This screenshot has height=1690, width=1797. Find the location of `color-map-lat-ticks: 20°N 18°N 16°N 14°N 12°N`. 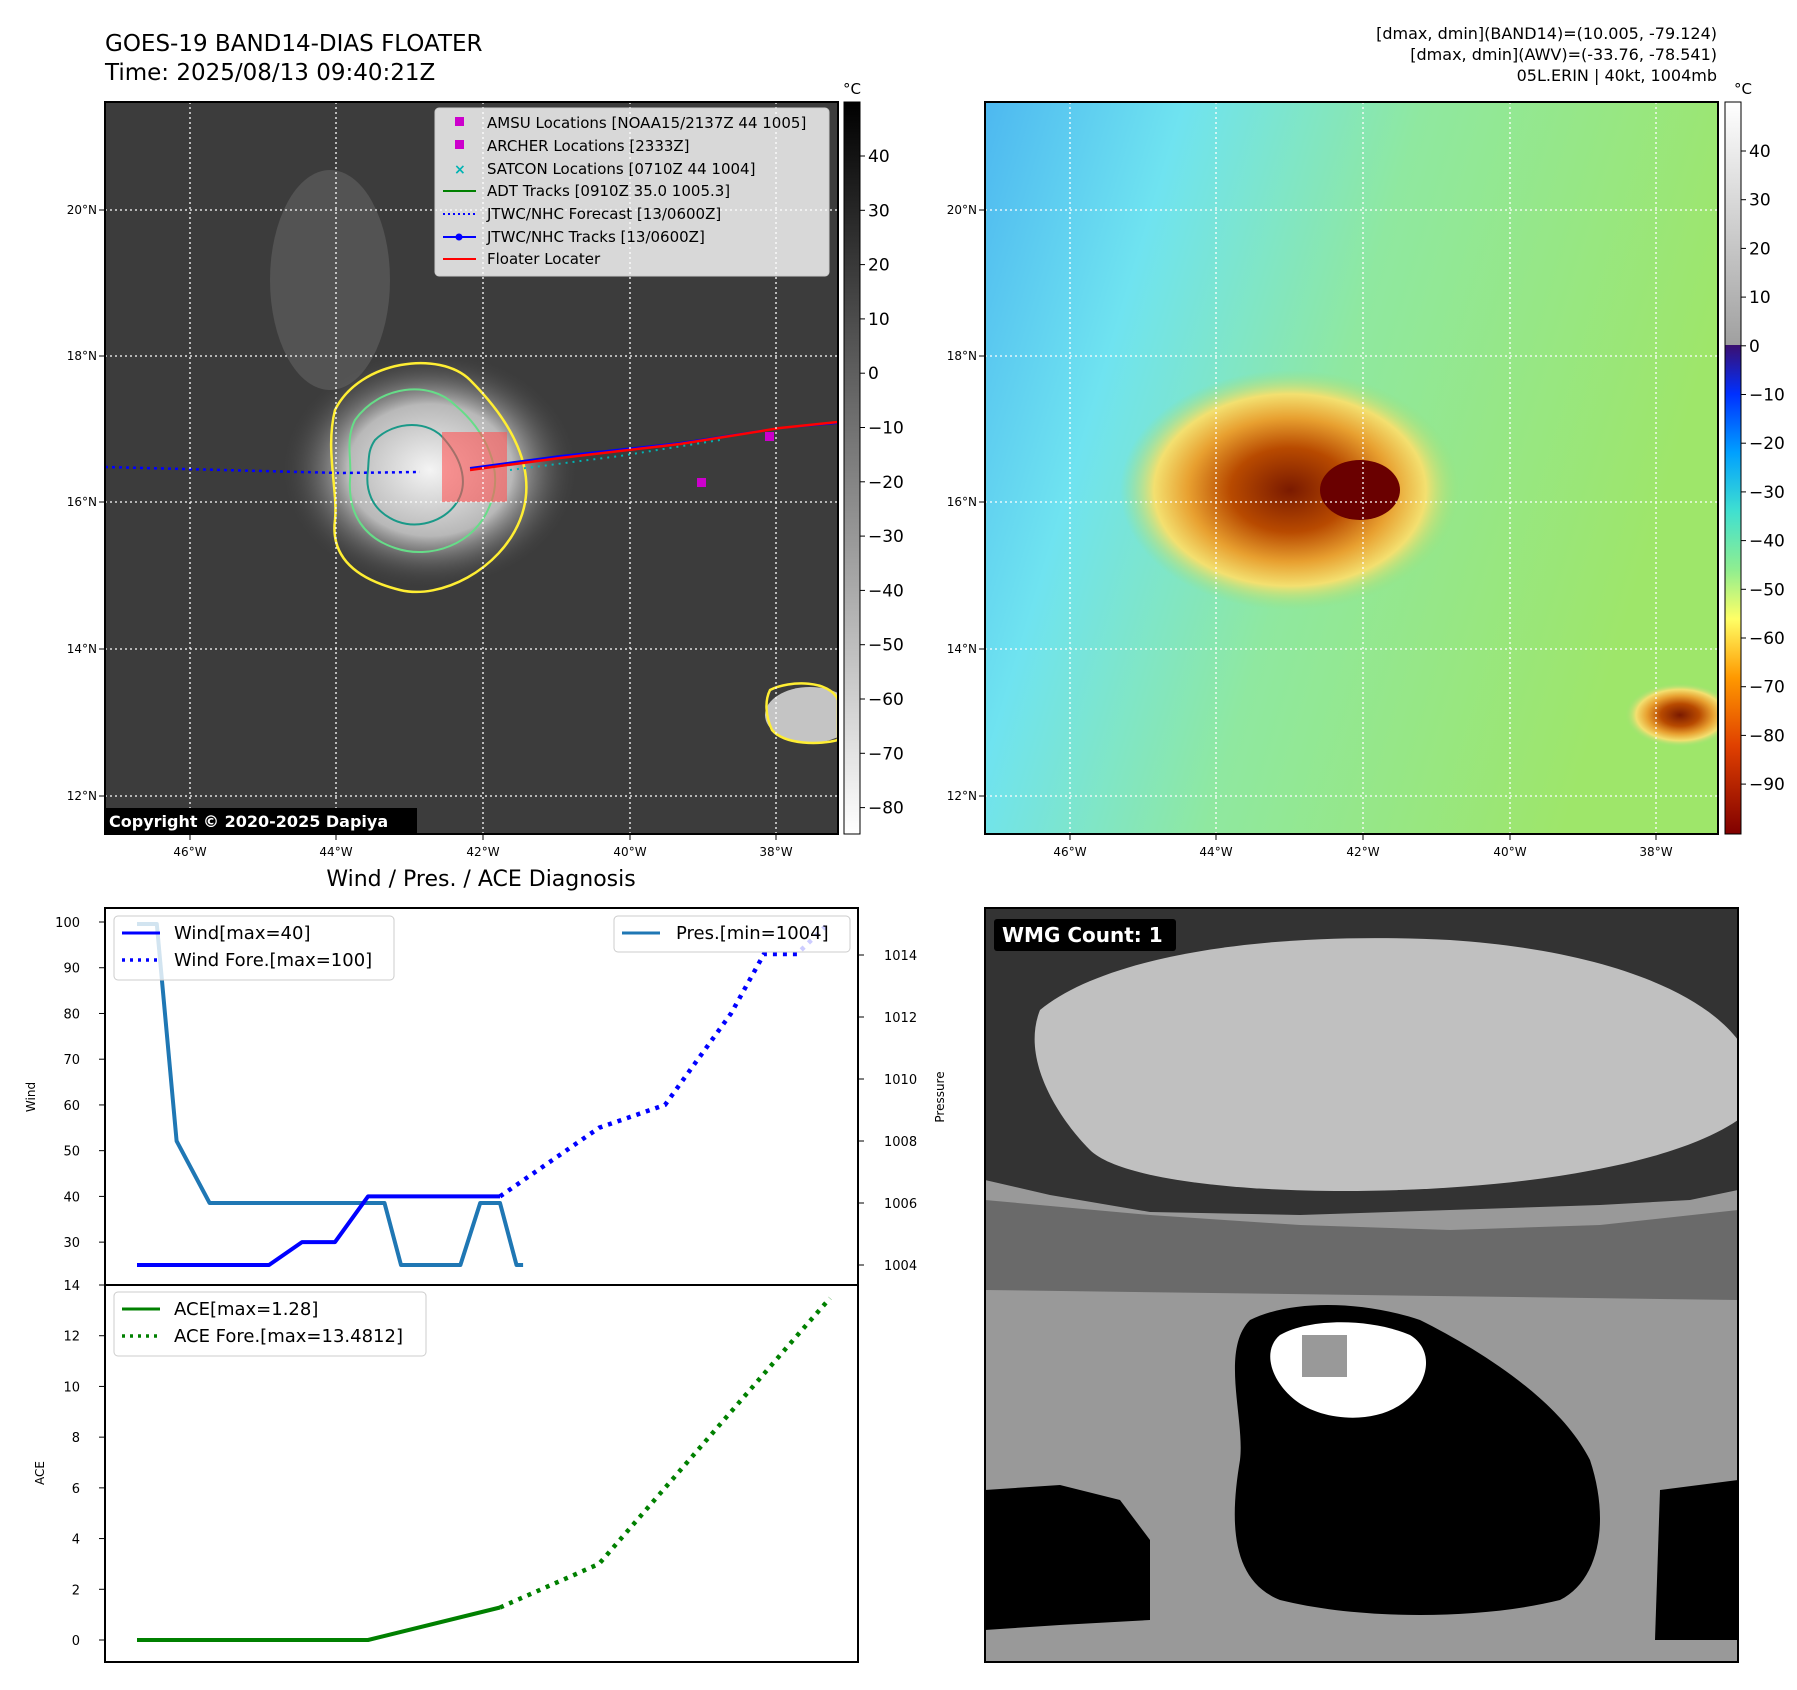

color-map-lat-ticks: 20°N 18°N 16°N 14°N 12°N is located at coordinates (966, 503).